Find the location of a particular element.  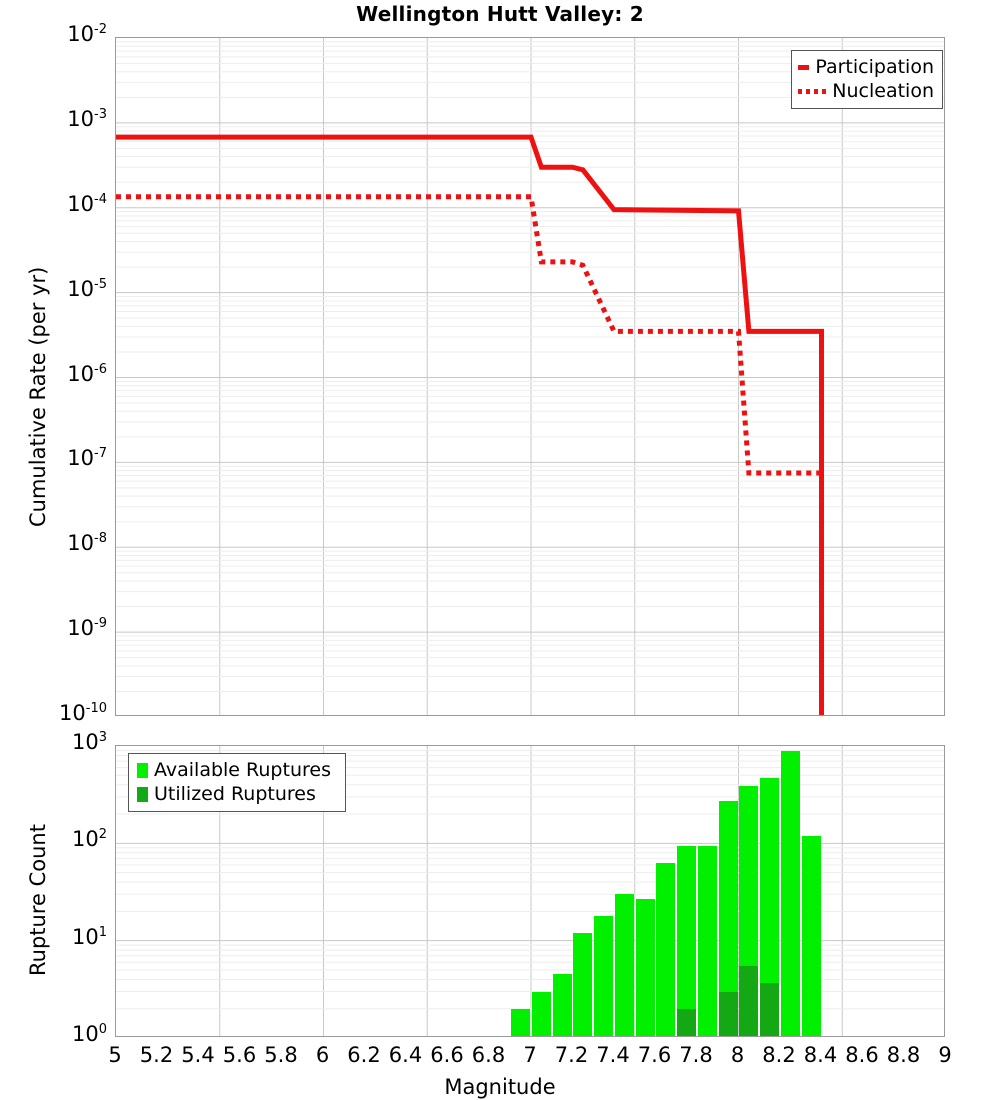

y-tick-top--9: 10⁻⁹ is located at coordinates (87, 628).